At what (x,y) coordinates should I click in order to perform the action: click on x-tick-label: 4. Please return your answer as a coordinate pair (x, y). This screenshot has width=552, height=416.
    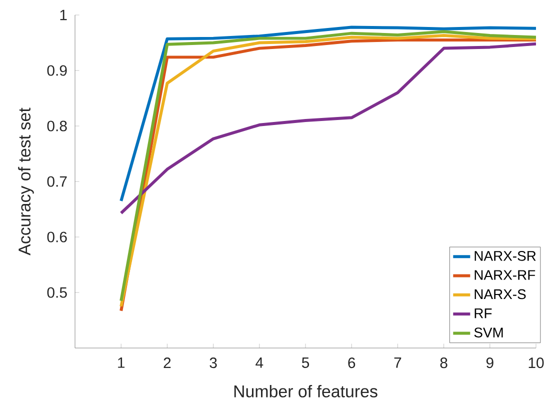
    Looking at the image, I should click on (260, 363).